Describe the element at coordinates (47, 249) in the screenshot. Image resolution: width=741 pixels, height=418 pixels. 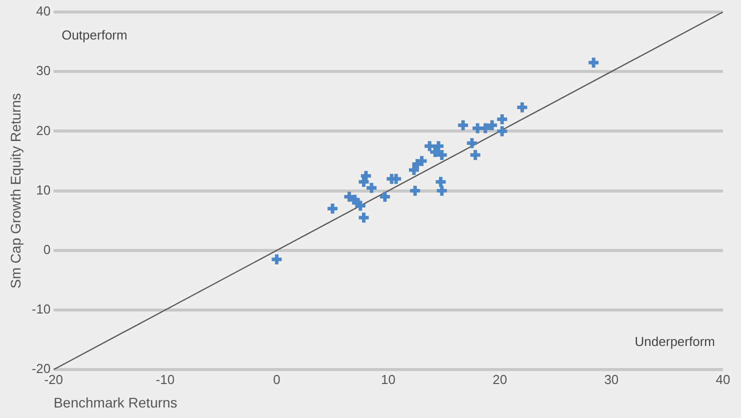
I see `y-tick-label: 0` at that location.